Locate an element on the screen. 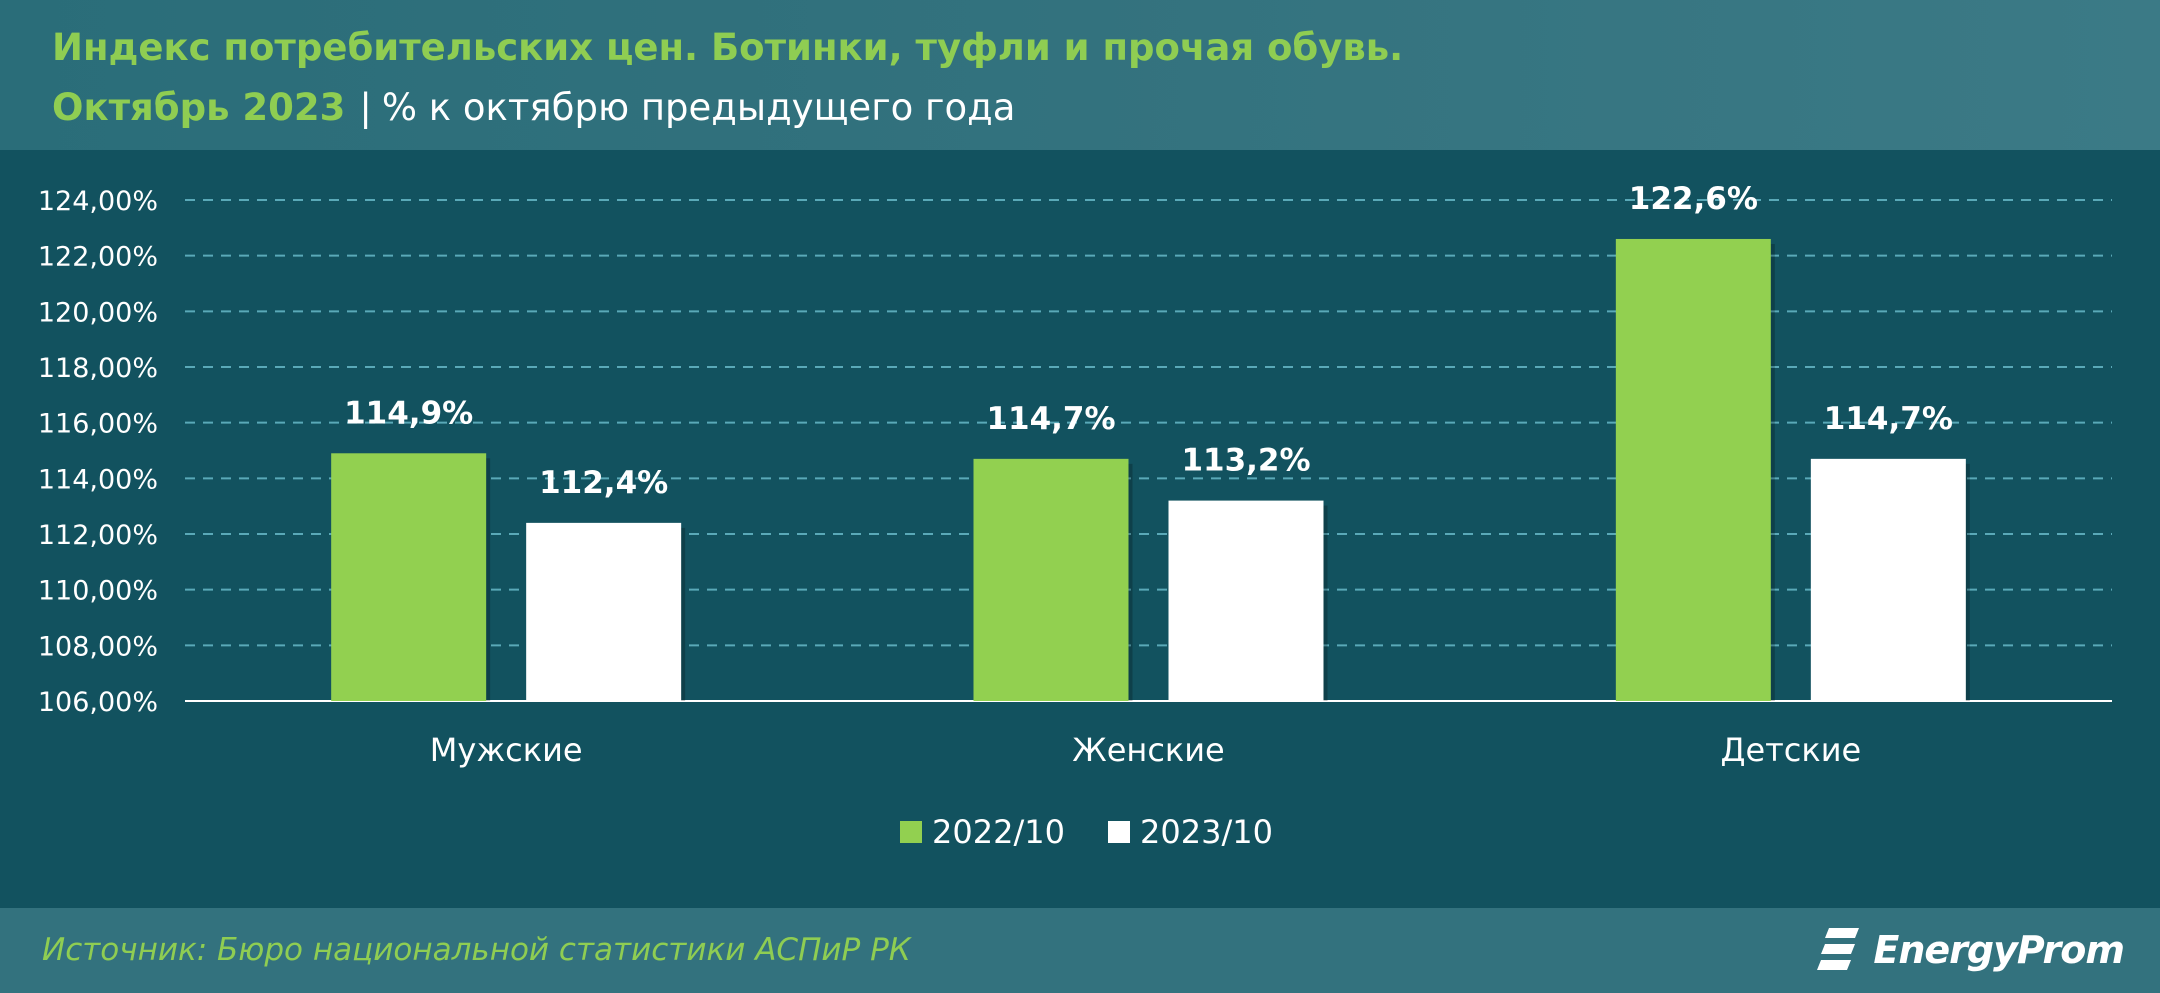 The height and width of the screenshot is (993, 2160). energyprom-logo-icon is located at coordinates (1838, 949).